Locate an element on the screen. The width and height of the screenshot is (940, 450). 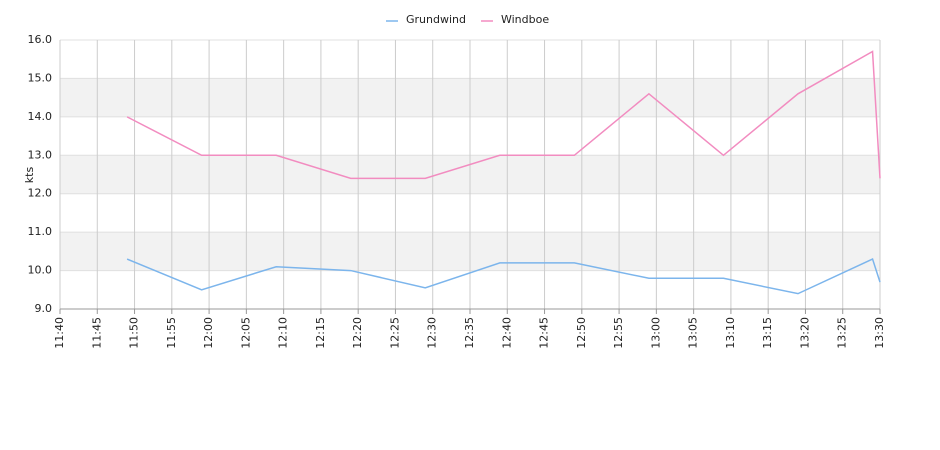
y-tick-label: 10.0 is located at coordinates (40, 270).